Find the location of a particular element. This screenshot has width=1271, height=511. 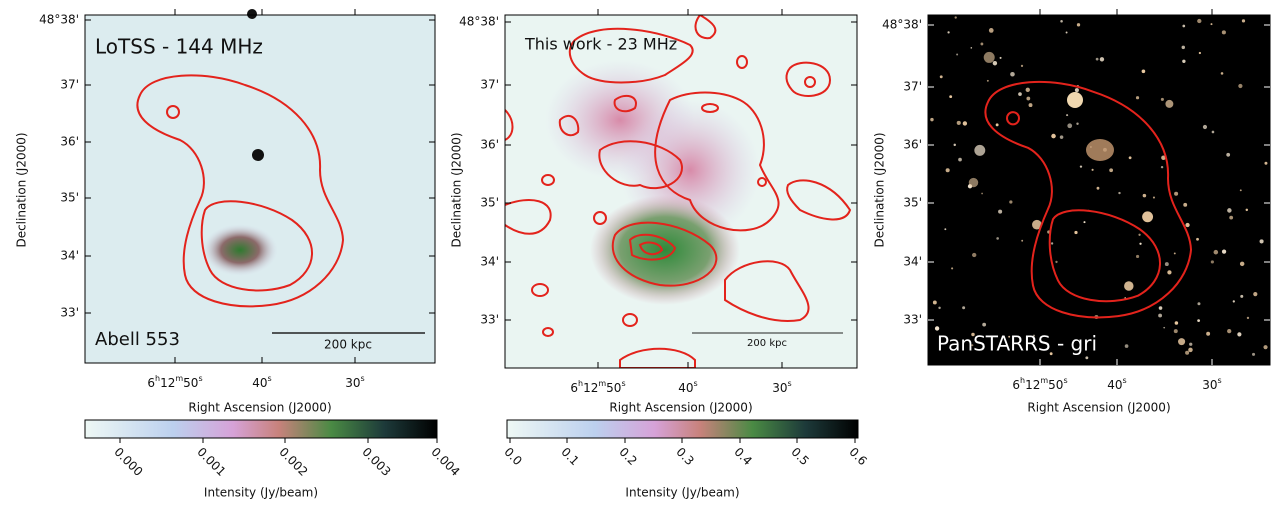

tick-part: 12 is located at coordinates (167, 383).